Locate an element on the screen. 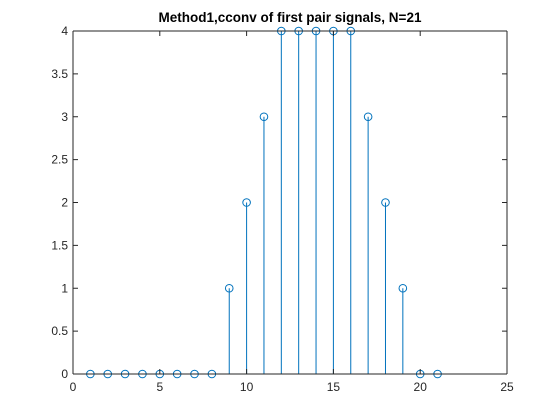 The image size is (560, 420). x-tick-label: 15 is located at coordinates (334, 387).